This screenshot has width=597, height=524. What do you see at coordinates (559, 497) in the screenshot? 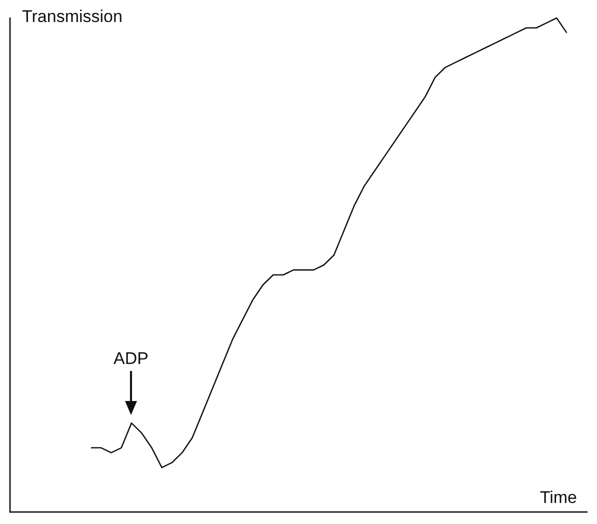
I see `x-axis-title: Time` at bounding box center [559, 497].